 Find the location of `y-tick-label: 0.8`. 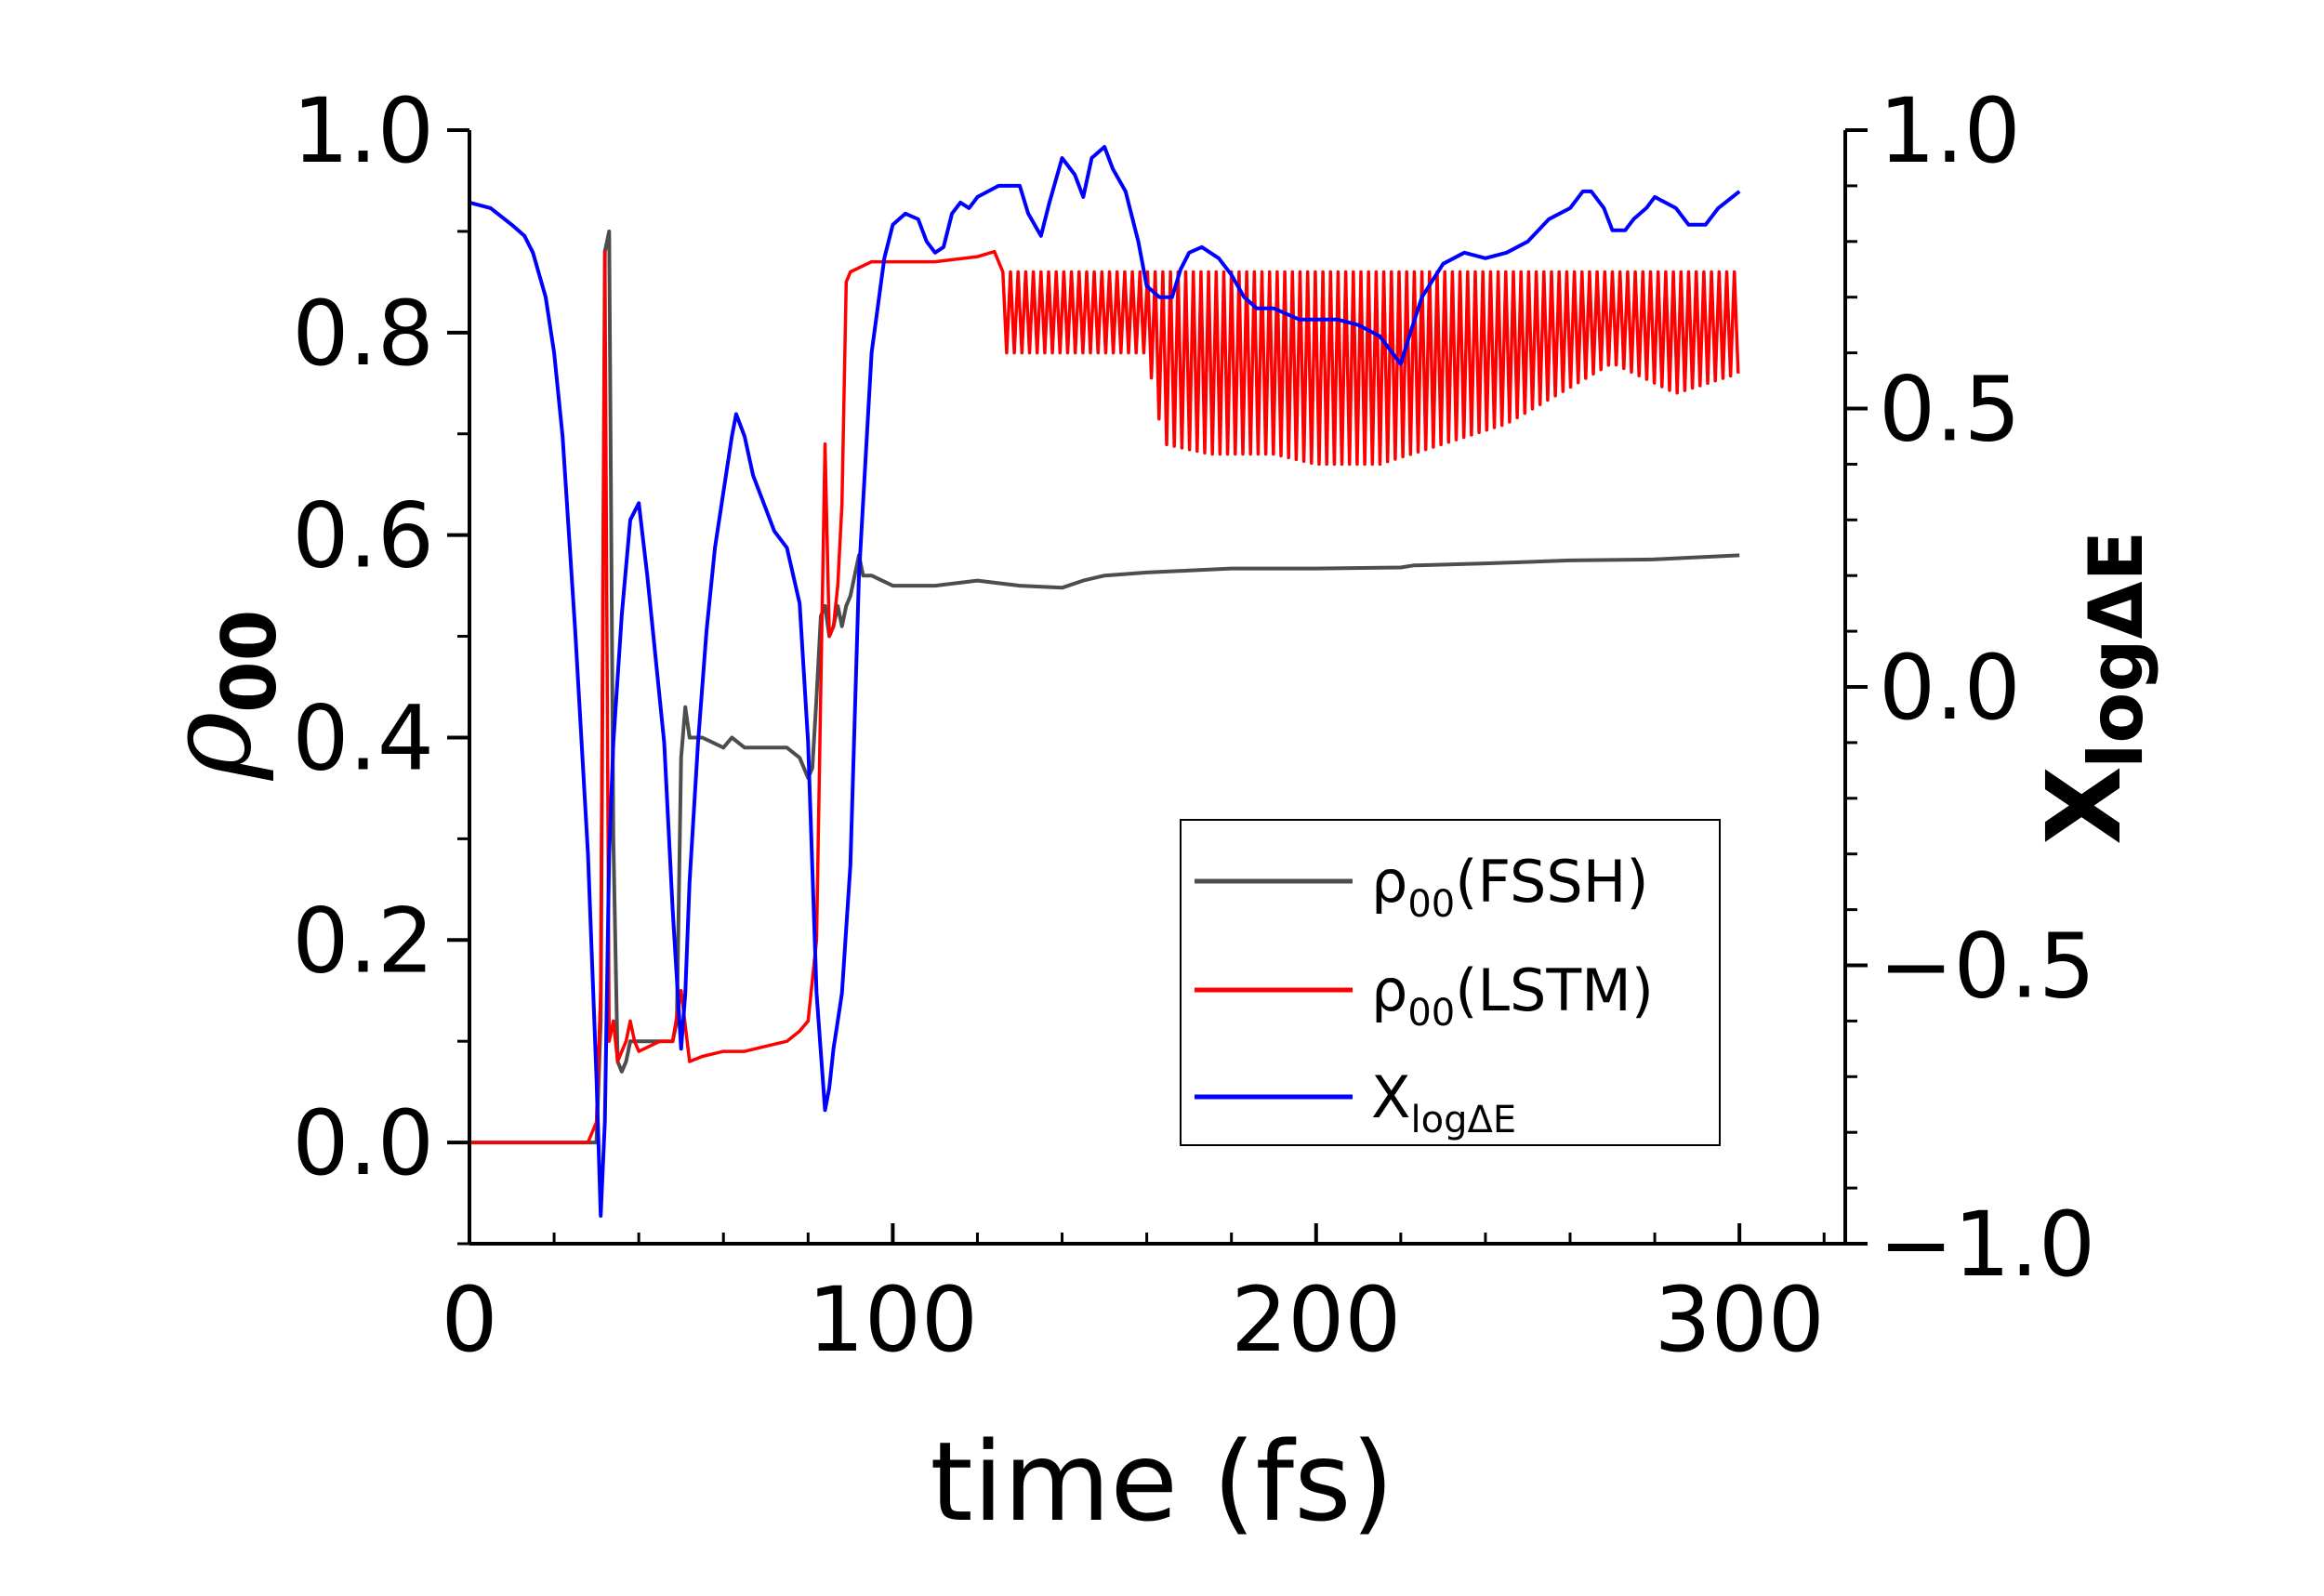

y-tick-label: 0.8 is located at coordinates (363, 334).